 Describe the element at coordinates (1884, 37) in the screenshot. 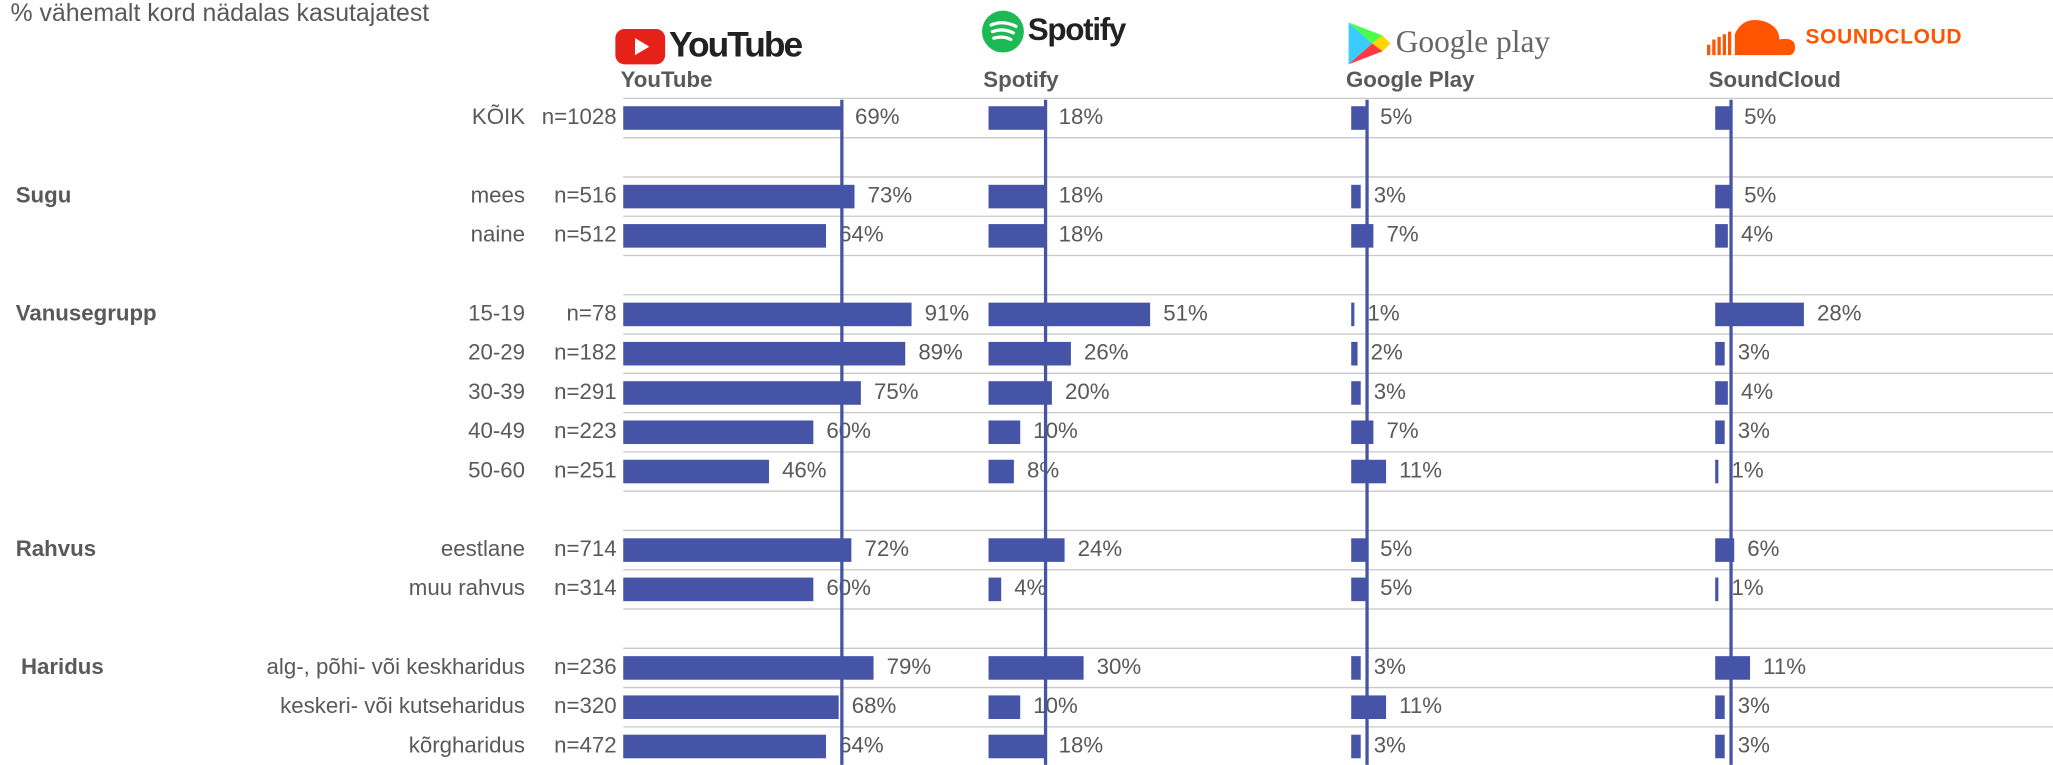

I see `logo-text: SOUNDCLOUD` at that location.